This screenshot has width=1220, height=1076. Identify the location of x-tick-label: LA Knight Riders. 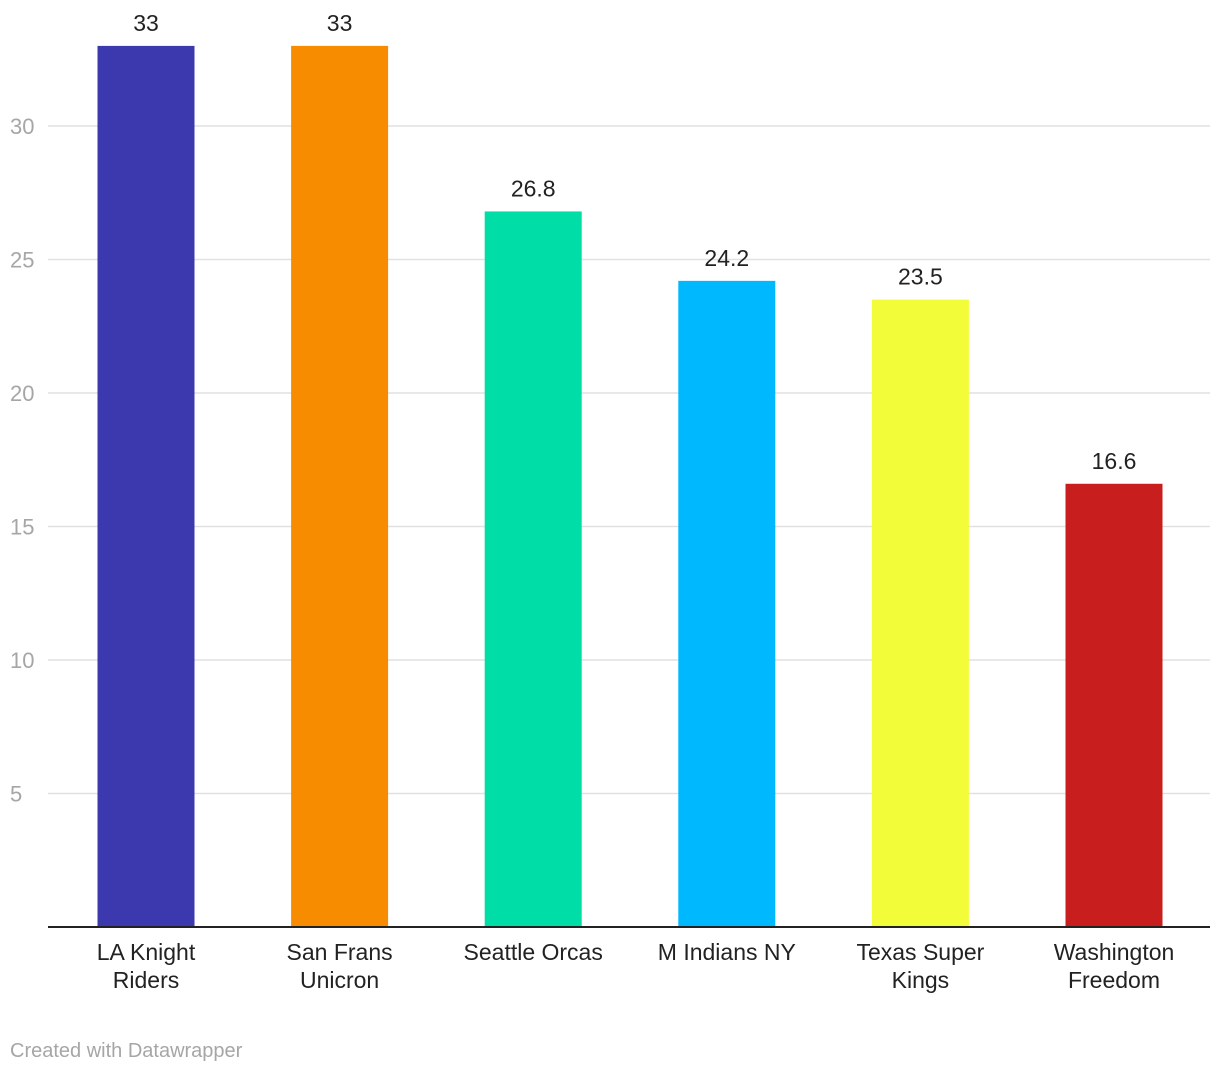
(146, 966).